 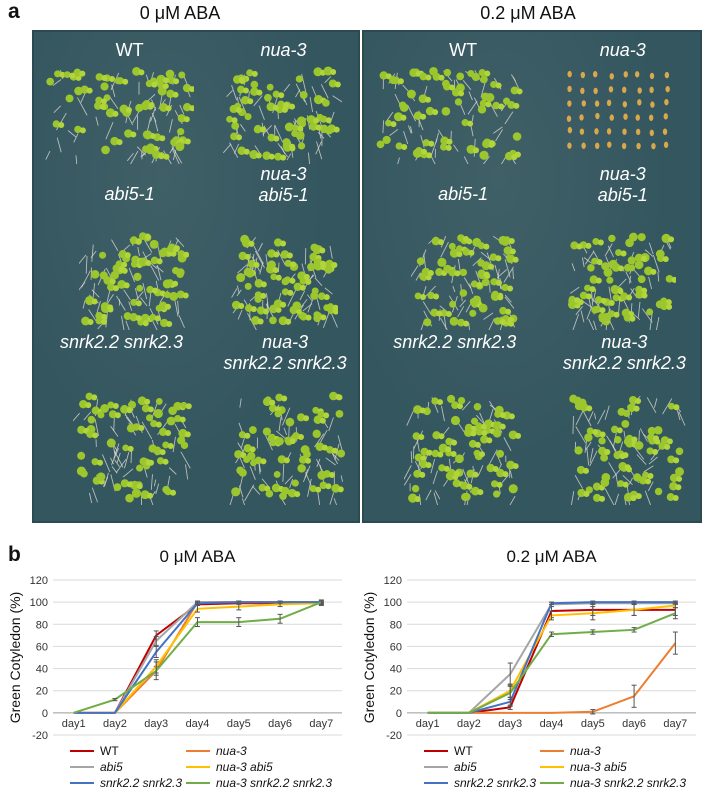 I want to click on panel-a-label: a, so click(x=14, y=11).